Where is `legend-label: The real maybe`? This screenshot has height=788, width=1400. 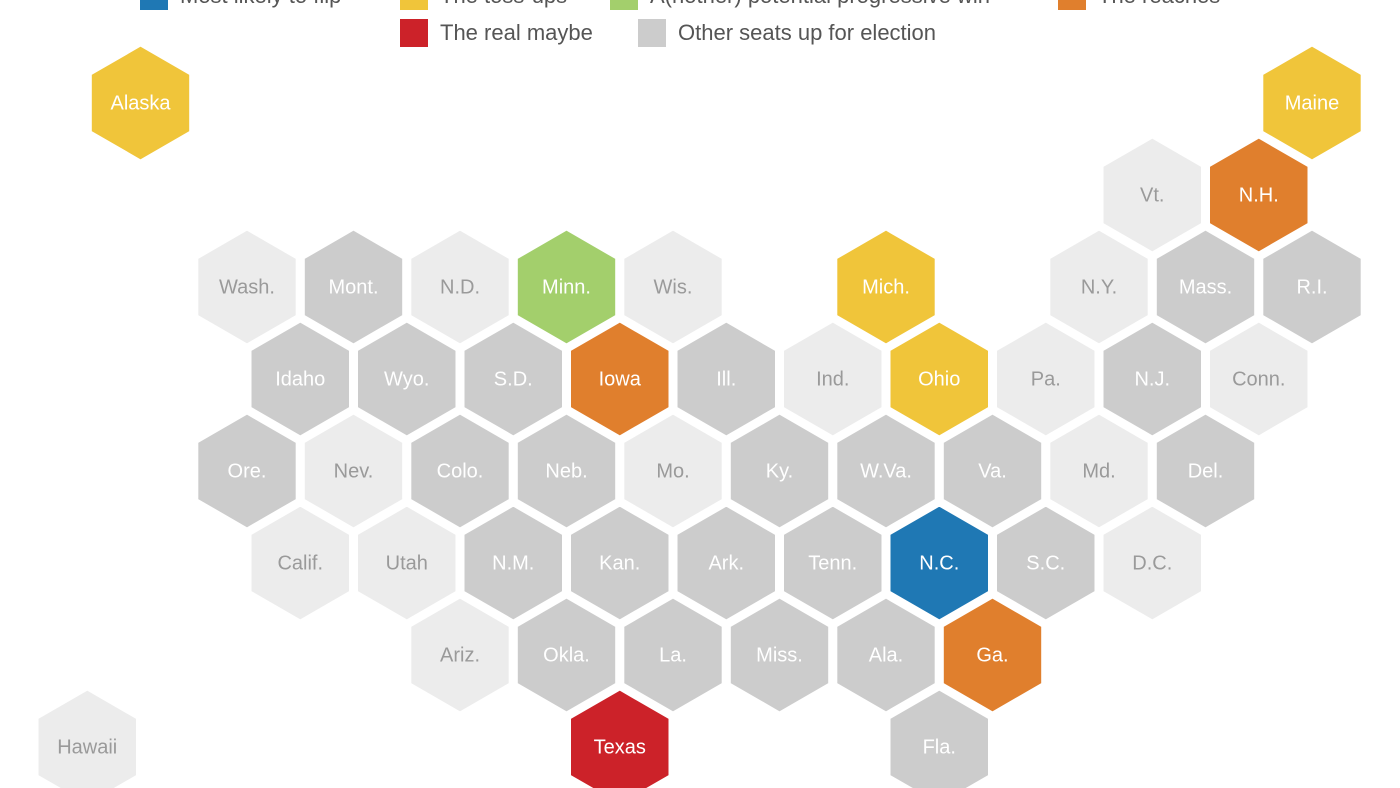
legend-label: The real maybe is located at coordinates (516, 32).